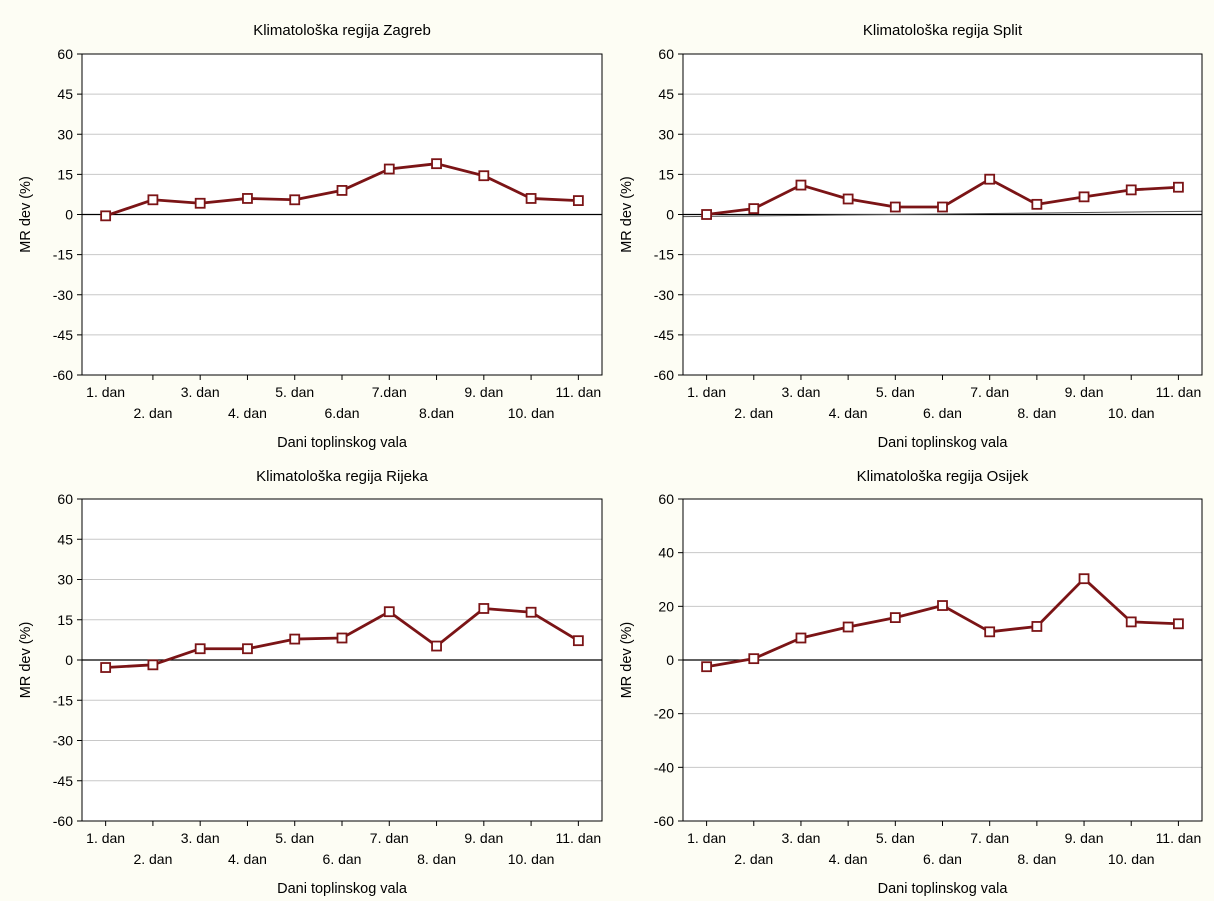 The height and width of the screenshot is (901, 1214). I want to click on x-tick-label: 7.dan, so click(389, 392).